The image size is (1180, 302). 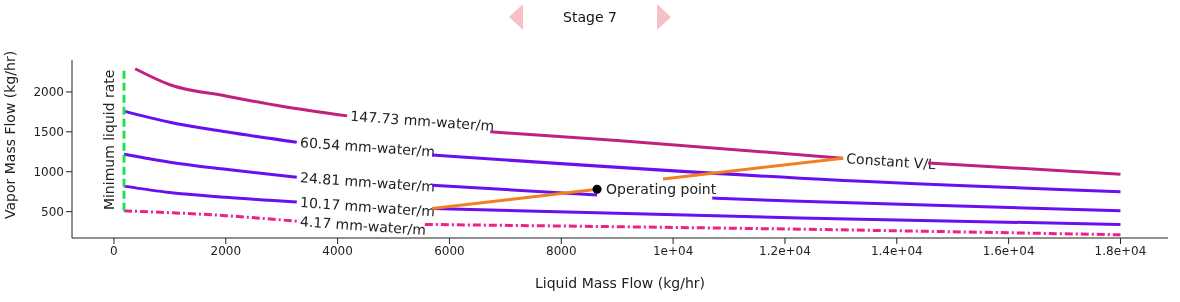 What do you see at coordinates (620, 283) in the screenshot?
I see `x-axis-title: Liquid Mass Flow (kg/hr)` at bounding box center [620, 283].